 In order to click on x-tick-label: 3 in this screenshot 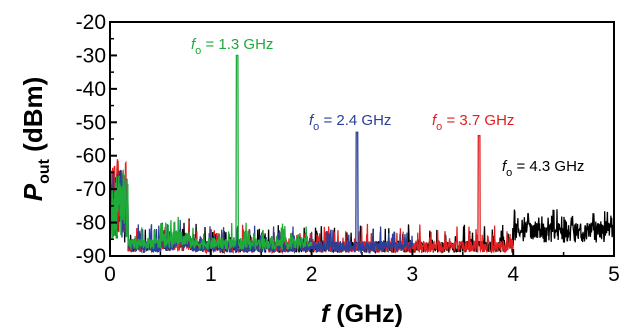, I will do `click(413, 274)`.